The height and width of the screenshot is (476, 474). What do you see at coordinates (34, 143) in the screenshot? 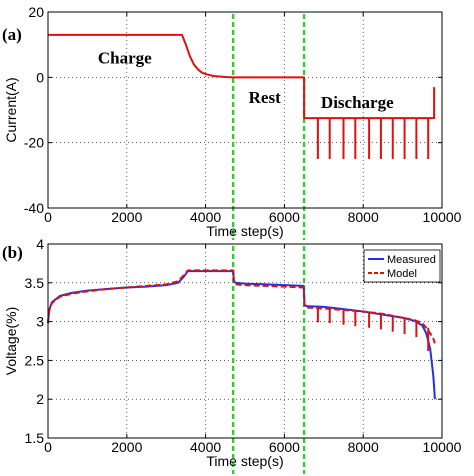
I see `y-tick-label: -20` at bounding box center [34, 143].